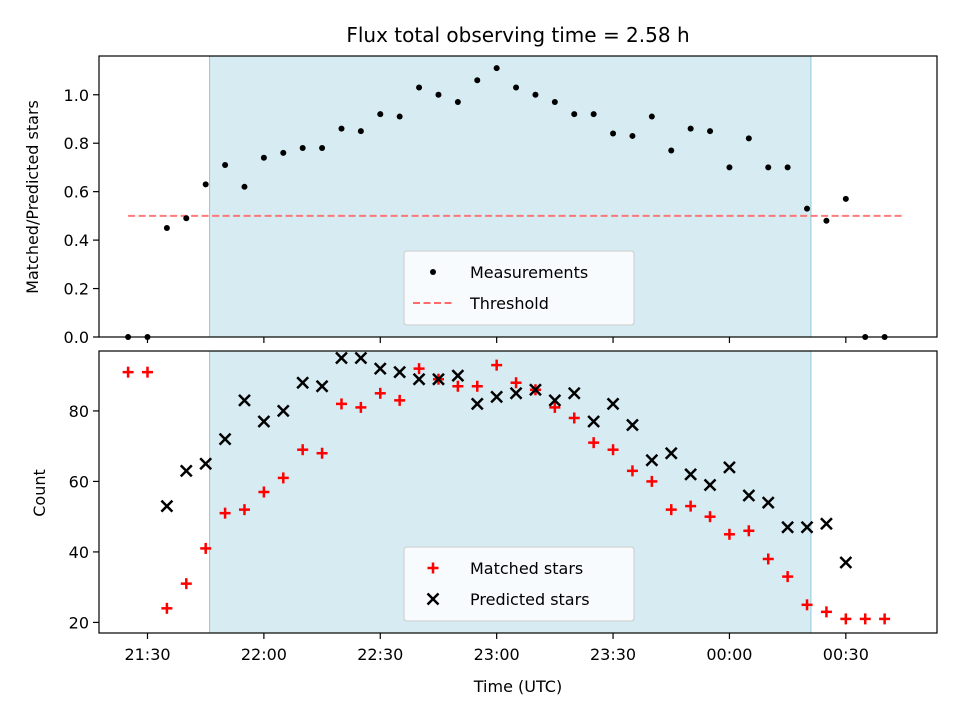 This screenshot has width=960, height=720. I want to click on y-tick-label: 1.0, so click(76, 95).